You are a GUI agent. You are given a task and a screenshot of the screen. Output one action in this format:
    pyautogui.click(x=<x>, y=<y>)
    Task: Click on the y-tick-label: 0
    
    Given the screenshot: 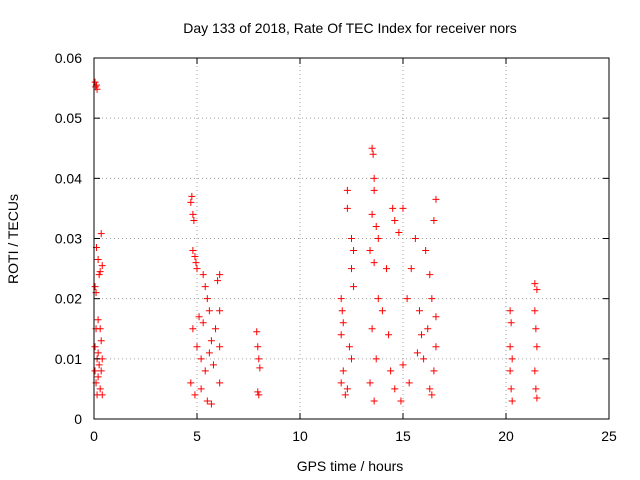 What is the action you would take?
    pyautogui.click(x=78, y=419)
    